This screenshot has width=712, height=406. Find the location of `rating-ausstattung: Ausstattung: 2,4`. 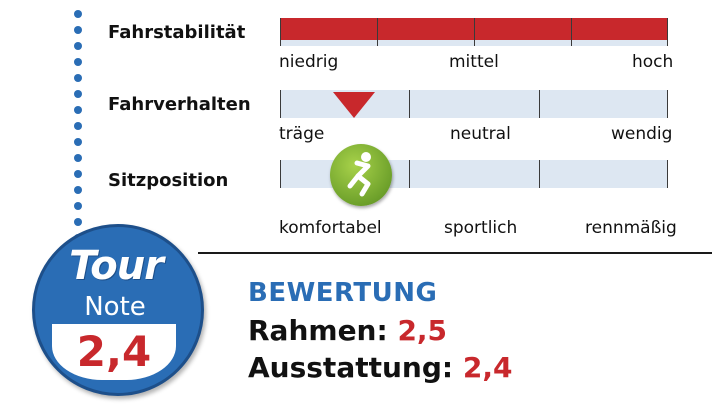

rating-ausstattung: Ausstattung: 2,4 is located at coordinates (380, 367).